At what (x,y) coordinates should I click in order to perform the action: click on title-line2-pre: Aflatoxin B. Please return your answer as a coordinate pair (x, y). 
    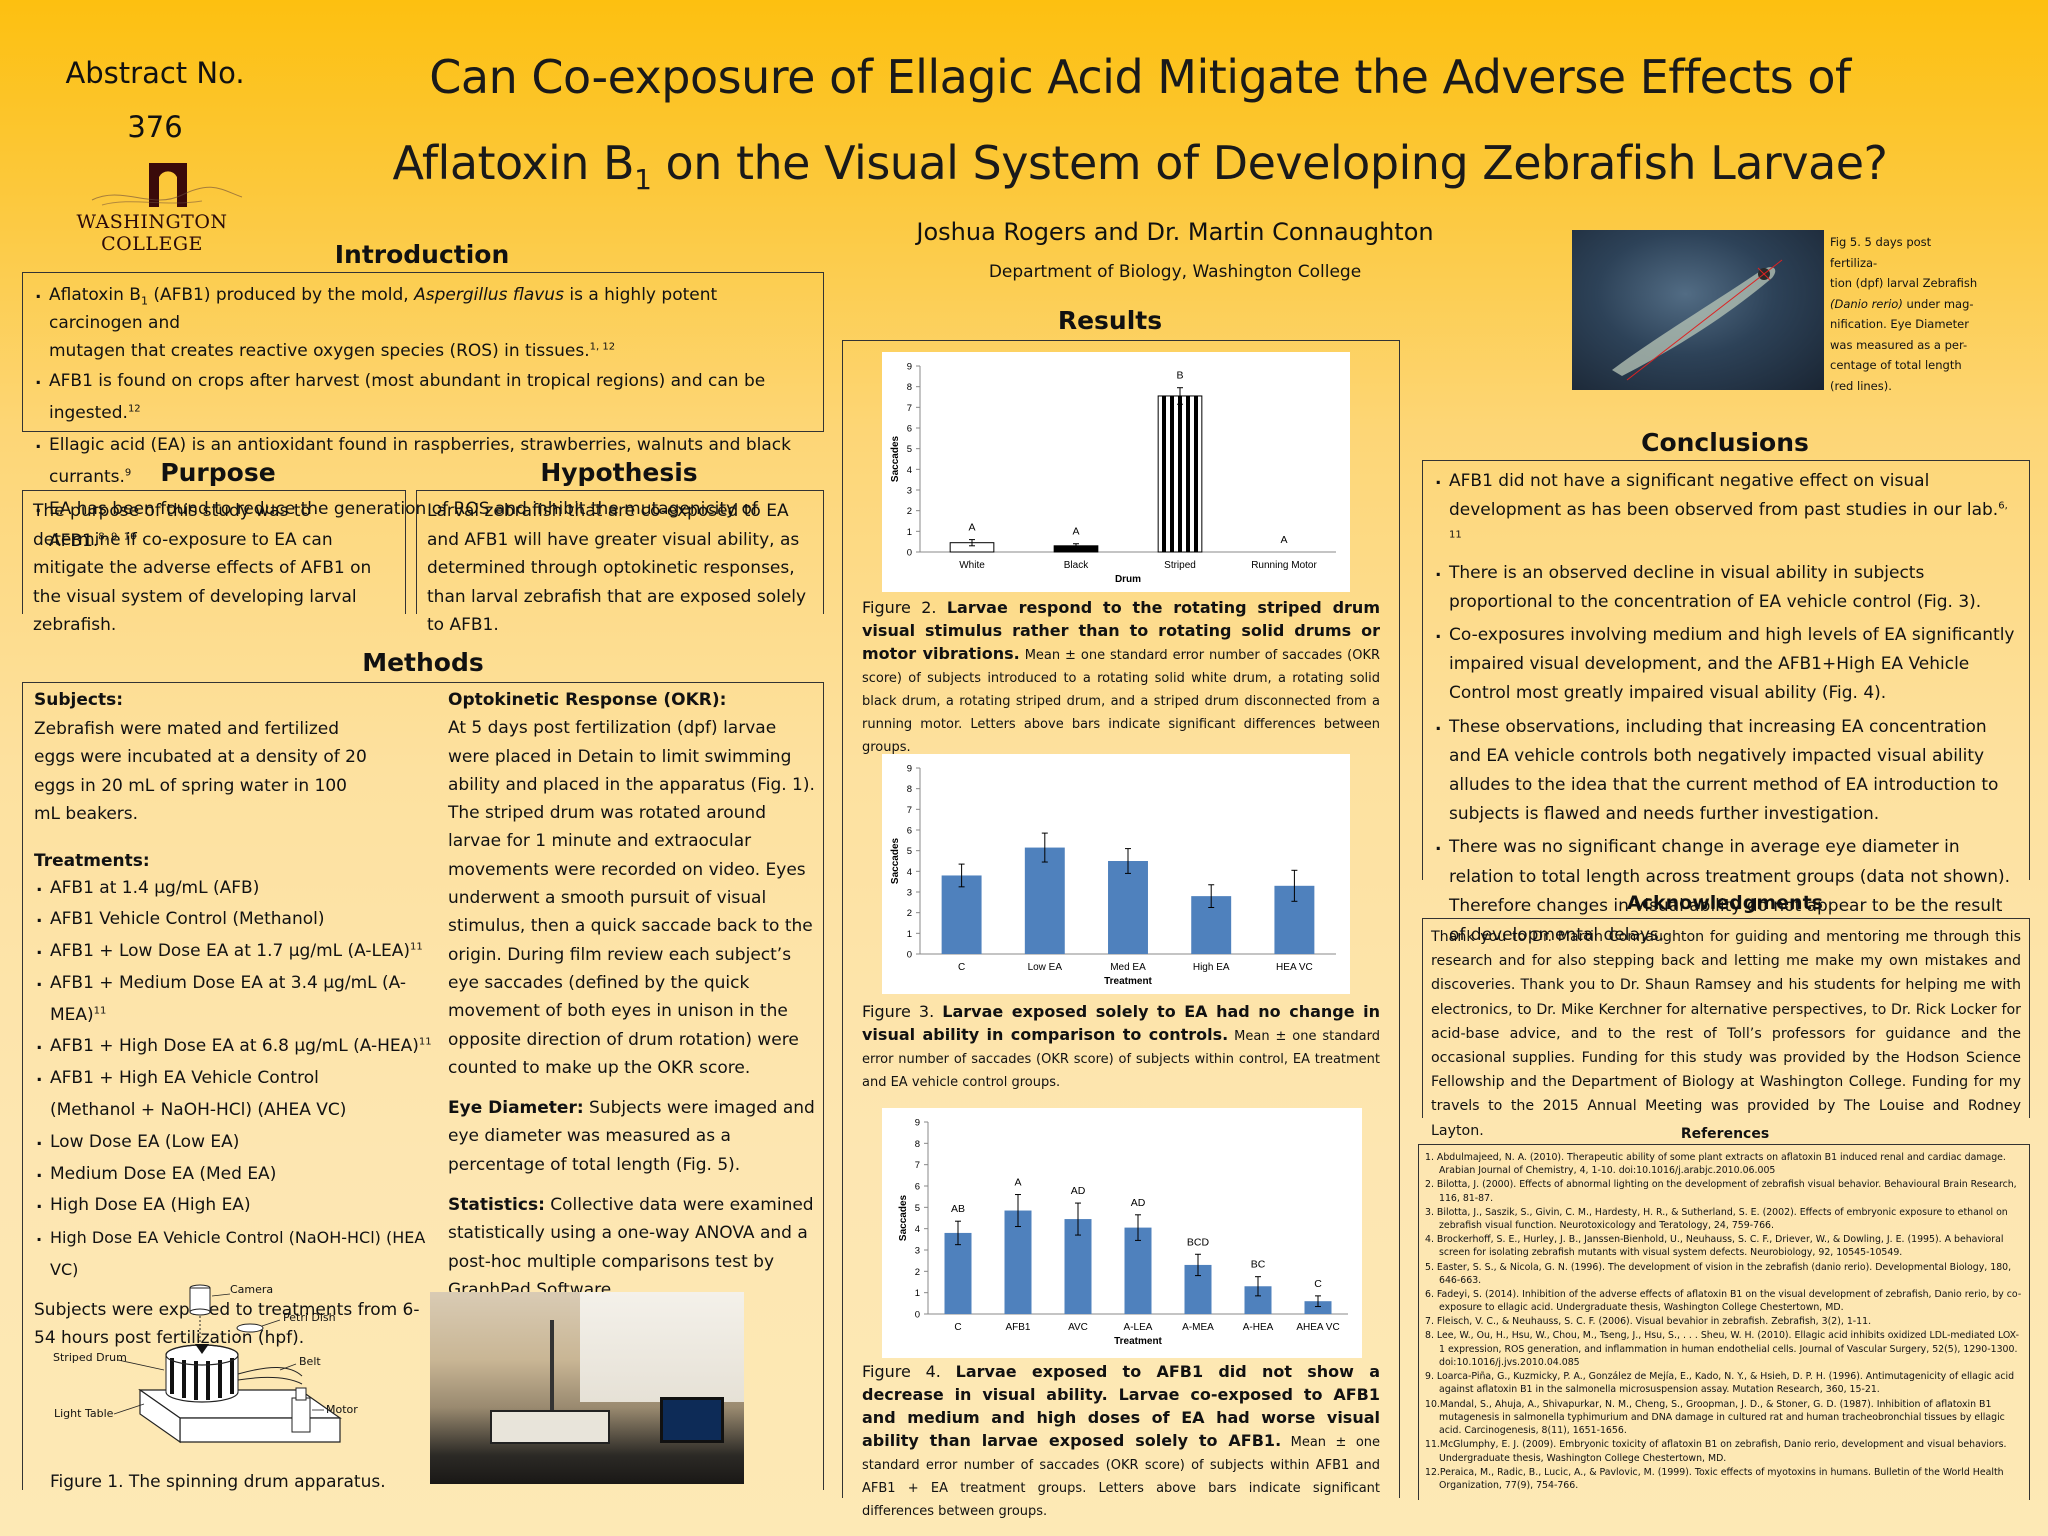
    Looking at the image, I should click on (513, 163).